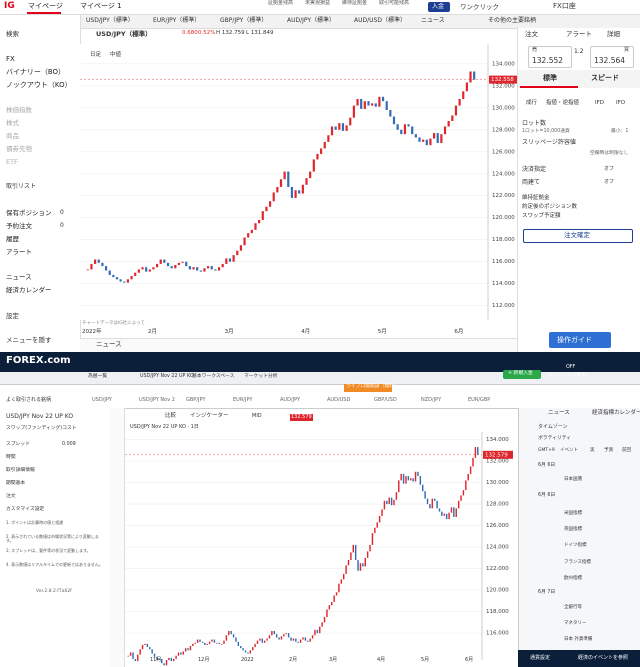  I want to click on change: 0.680, so click(190, 33).